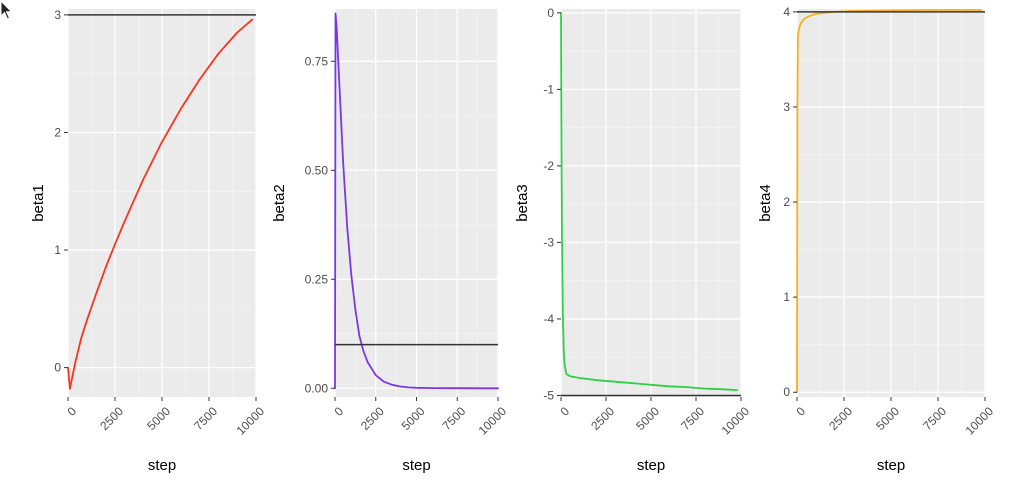 This screenshot has height=497, width=1024. I want to click on y-axis-title: beta2, so click(279, 203).